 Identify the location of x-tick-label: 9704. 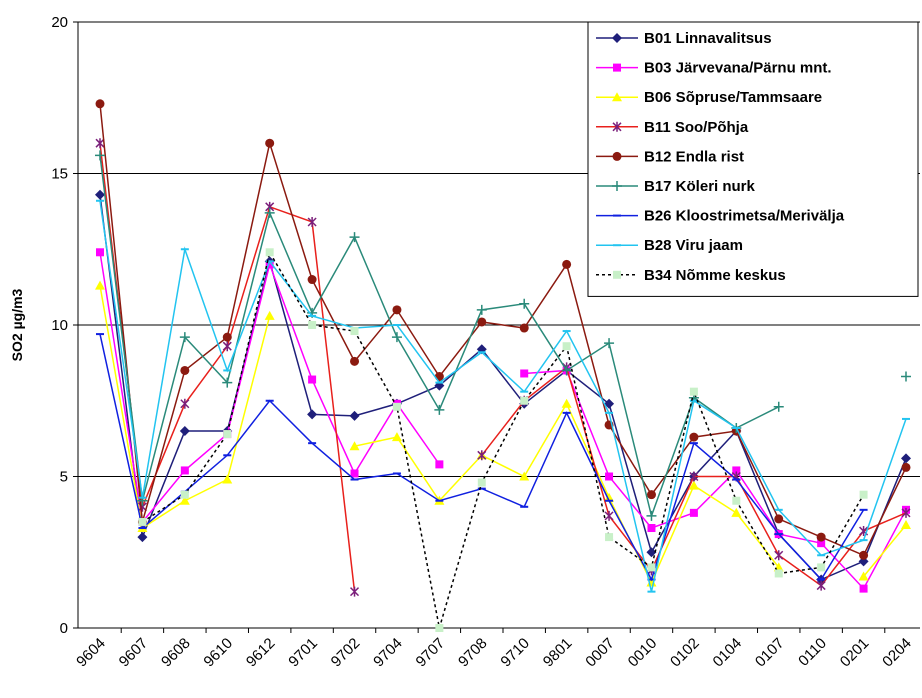
(388, 653).